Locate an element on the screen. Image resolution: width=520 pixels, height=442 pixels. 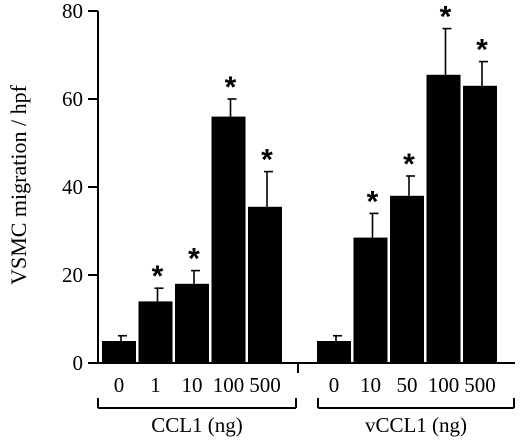
group-label: vCCL1 (ng) is located at coordinates (416, 425).